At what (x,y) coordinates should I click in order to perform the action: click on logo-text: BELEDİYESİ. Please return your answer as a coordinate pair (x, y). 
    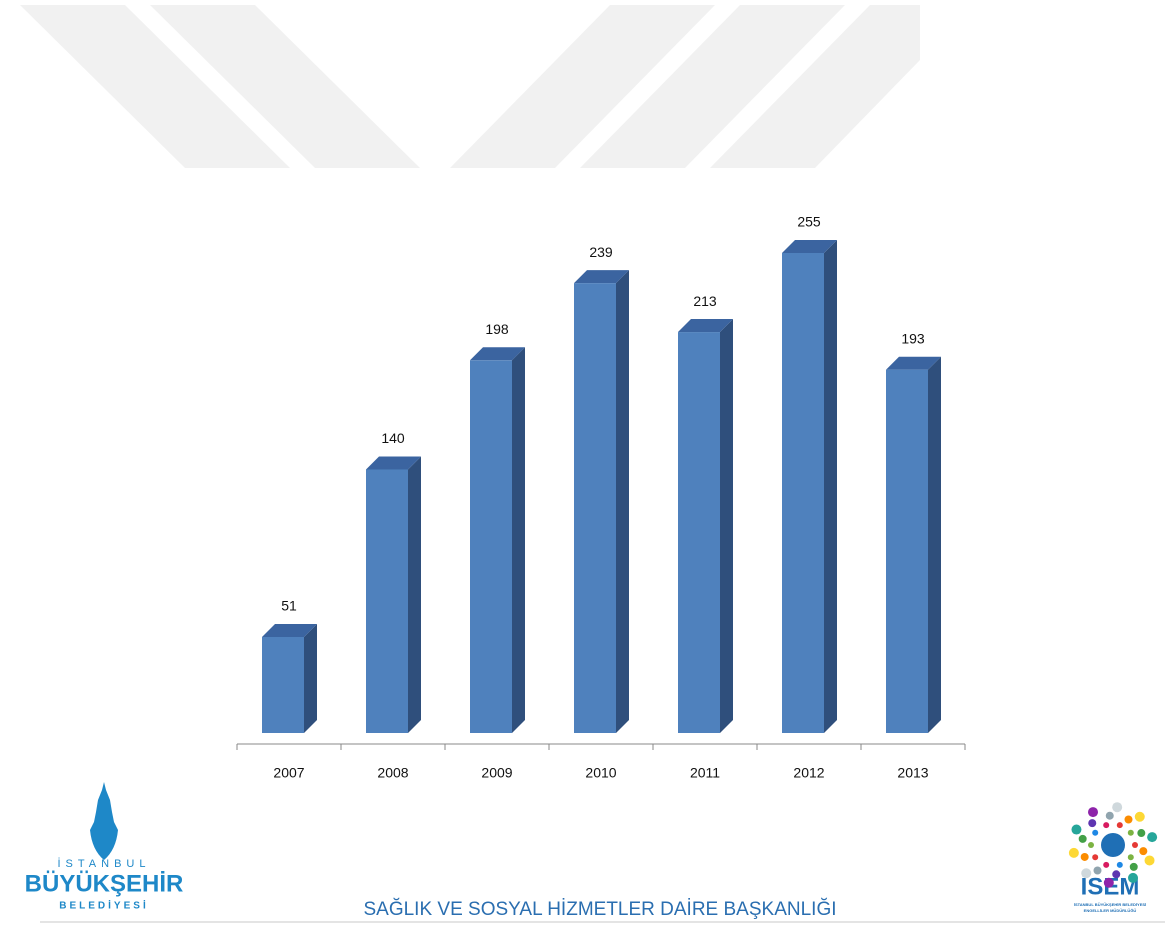
    Looking at the image, I should click on (103, 905).